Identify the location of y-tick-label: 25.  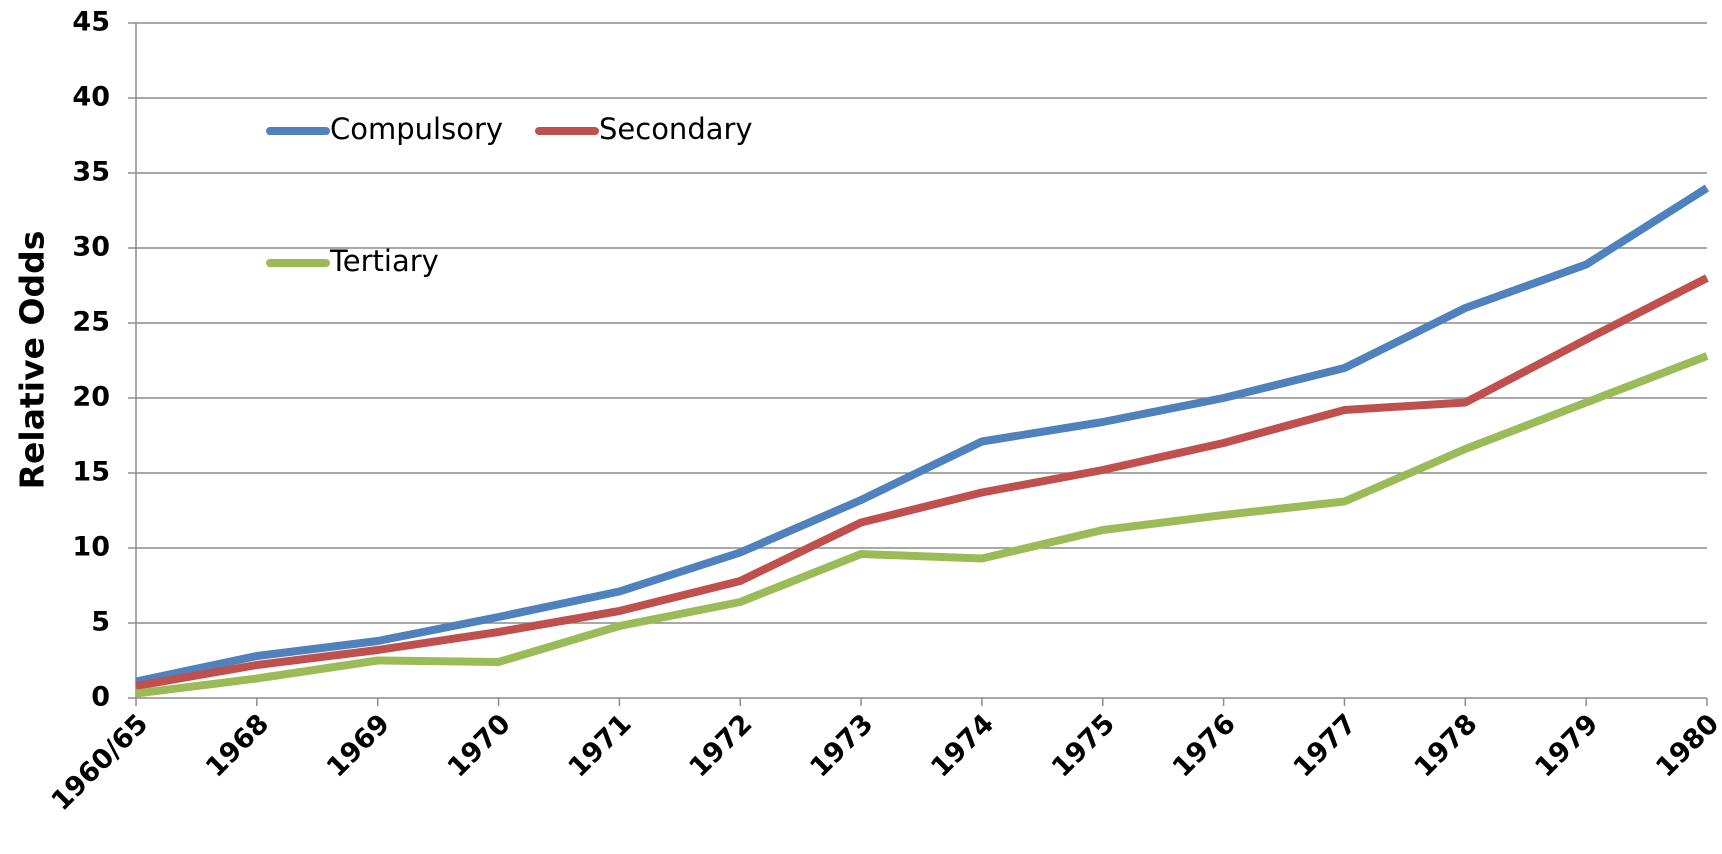
(91, 322).